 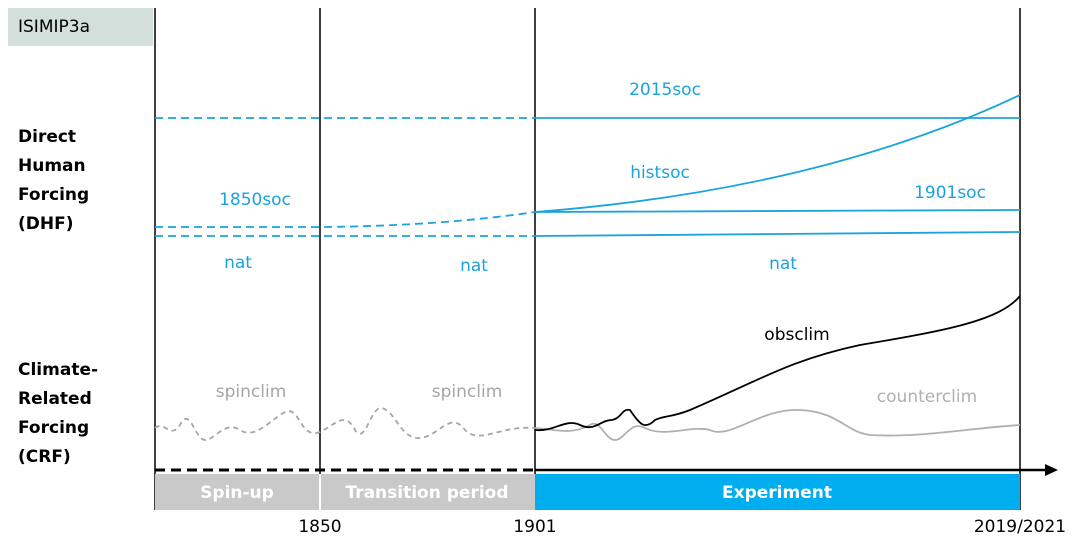 What do you see at coordinates (534, 527) in the screenshot?
I see `year-label: 1901` at bounding box center [534, 527].